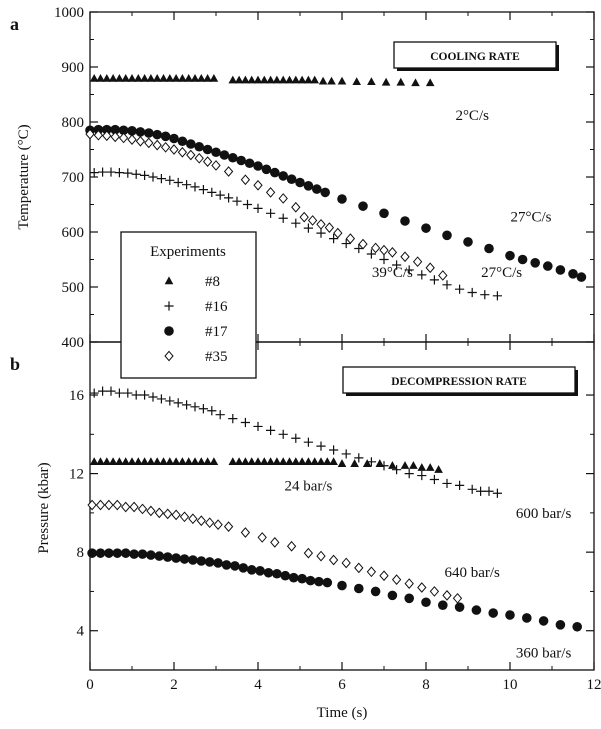 This screenshot has height=729, width=601. What do you see at coordinates (472, 116) in the screenshot?
I see `rate-label: 2°C/s` at bounding box center [472, 116].